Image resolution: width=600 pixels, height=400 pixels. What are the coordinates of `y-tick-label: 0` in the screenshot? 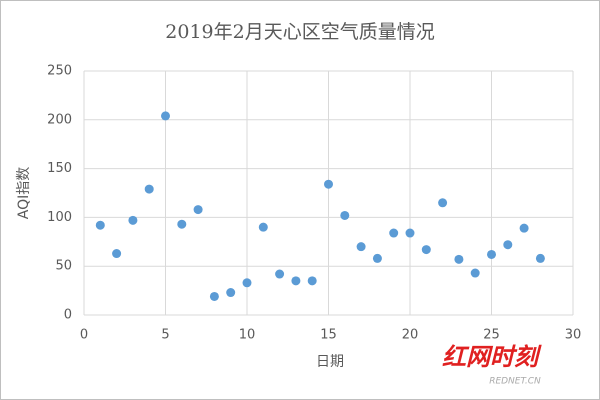 It's located at (68, 315).